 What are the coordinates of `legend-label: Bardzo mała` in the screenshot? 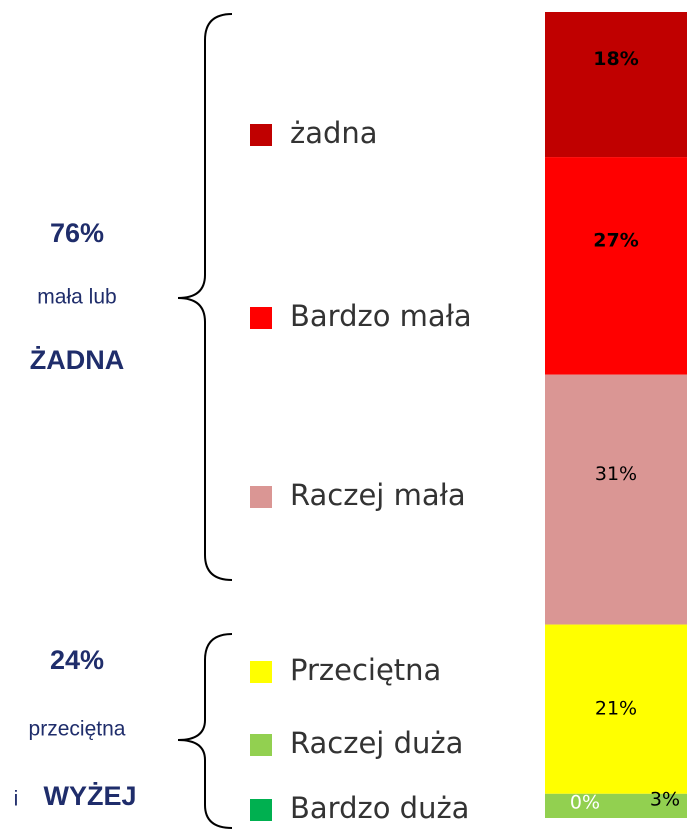 It's located at (381, 316).